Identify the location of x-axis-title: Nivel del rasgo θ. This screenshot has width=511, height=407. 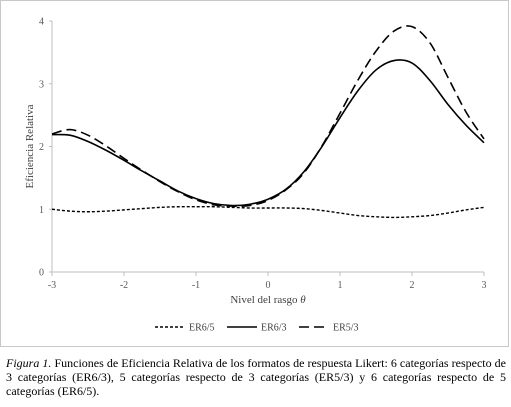
(268, 300).